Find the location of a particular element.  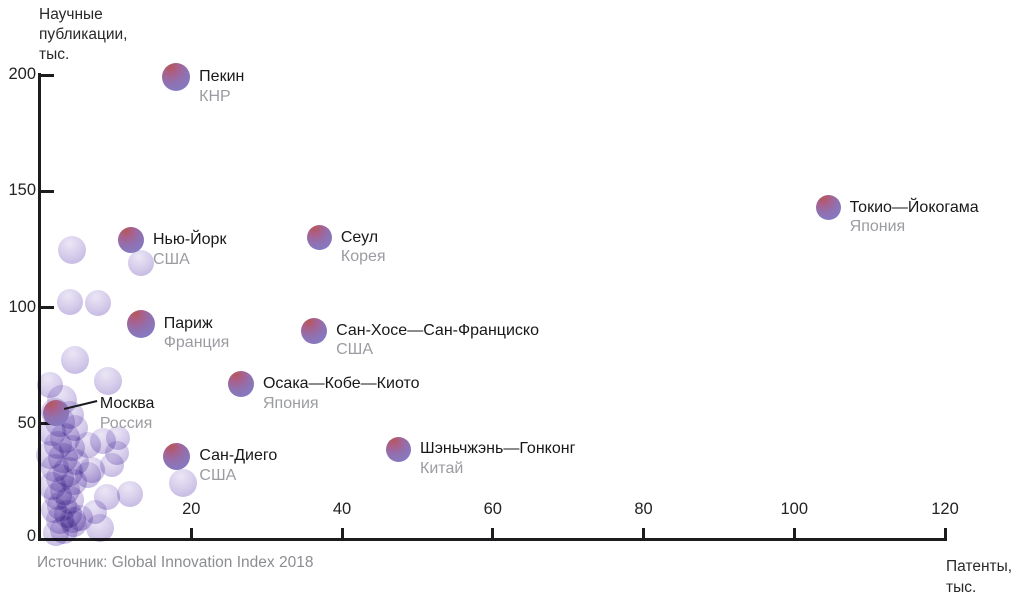

city-label-group: Пекин КНР is located at coordinates (221, 86).